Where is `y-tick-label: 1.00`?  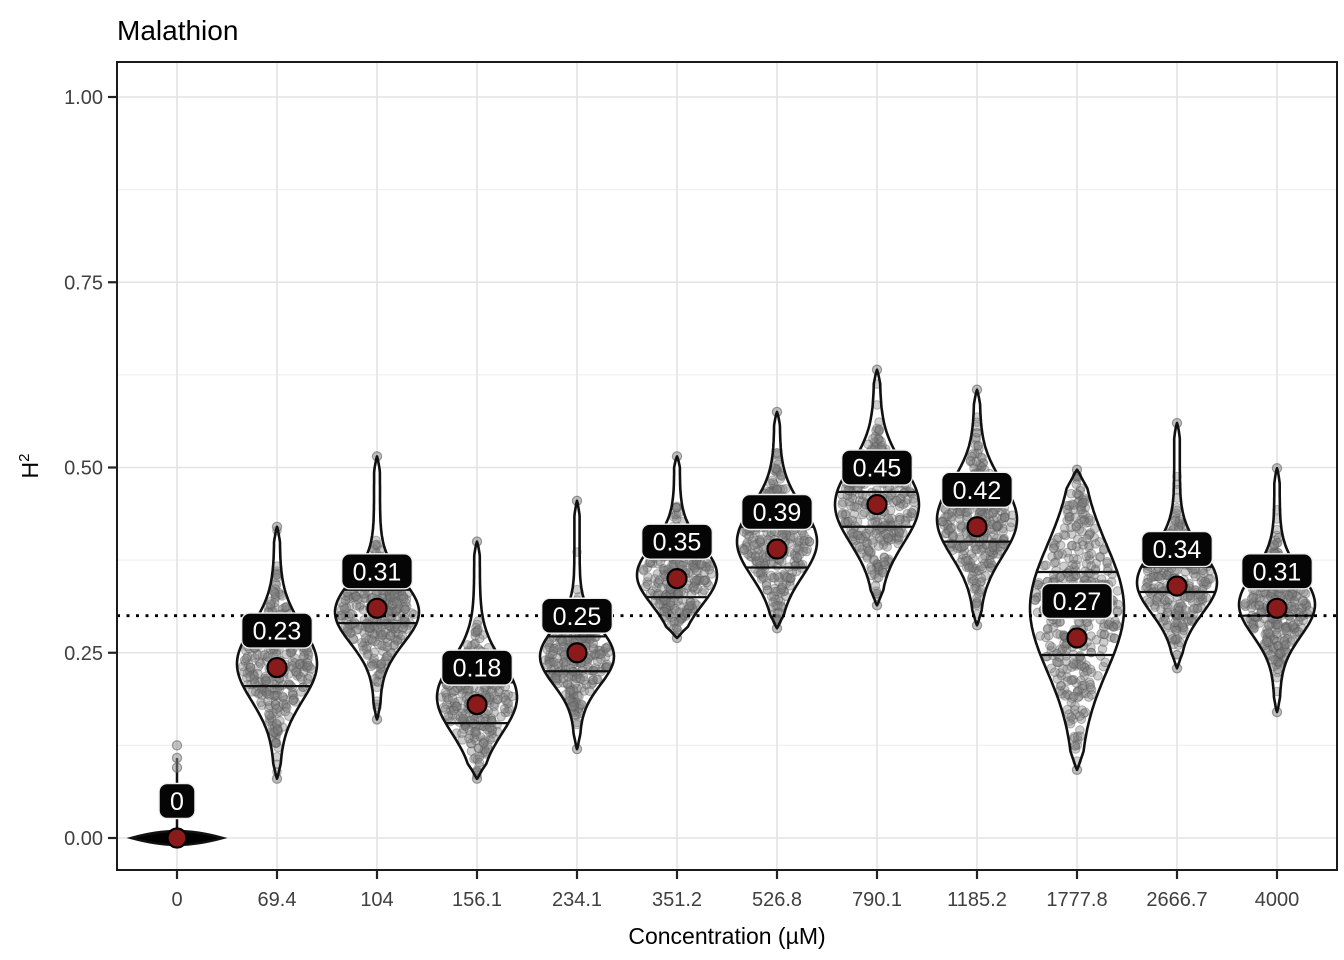
y-tick-label: 1.00 is located at coordinates (83, 98).